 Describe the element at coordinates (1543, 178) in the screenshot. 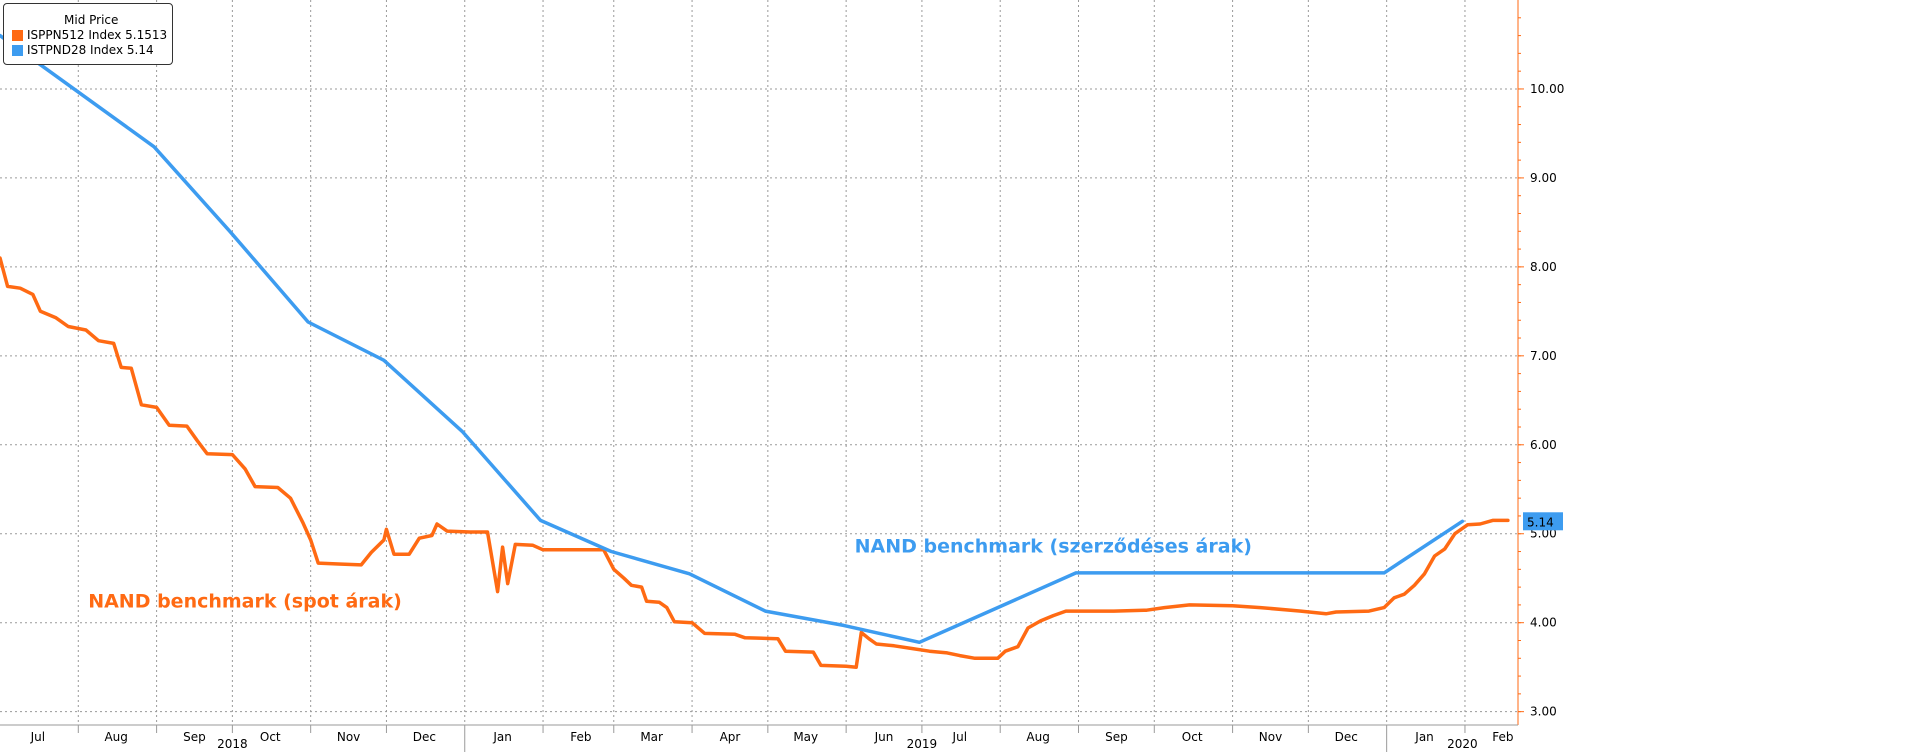

I see `y-tick-label: 9.00` at that location.